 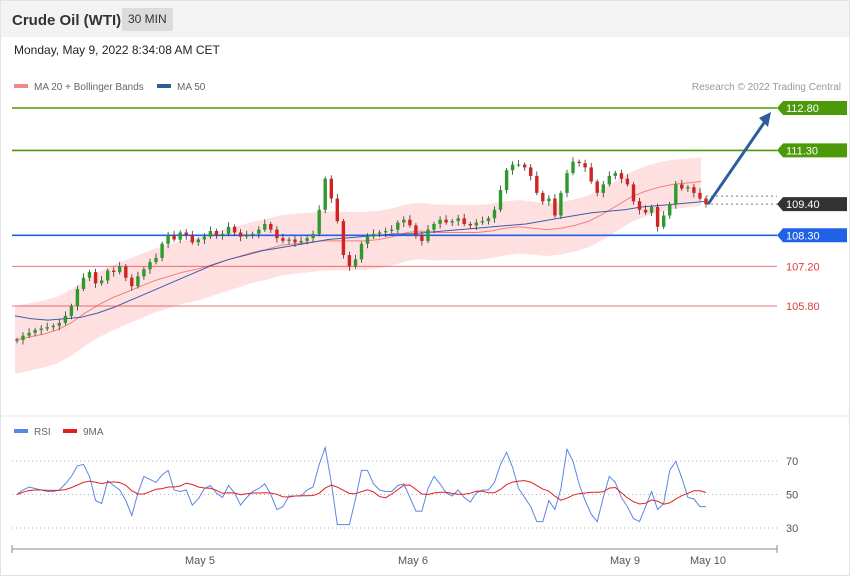 What do you see at coordinates (89, 87) in the screenshot?
I see `legend-bollinger-label: MA 20 + Bollinger Bands` at bounding box center [89, 87].